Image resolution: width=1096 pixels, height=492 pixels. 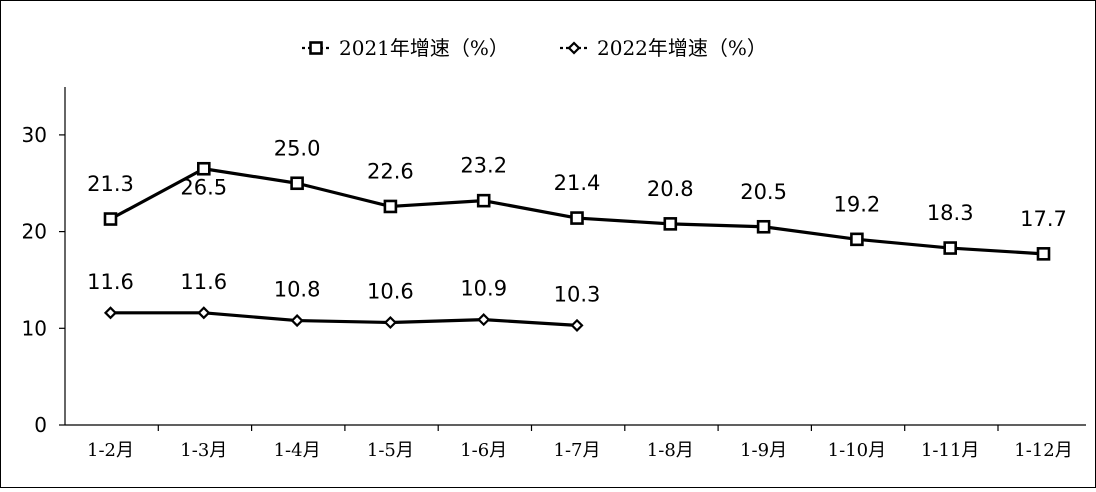 I want to click on legend-item-2: 2022年增速（%）, so click(x=663, y=48).